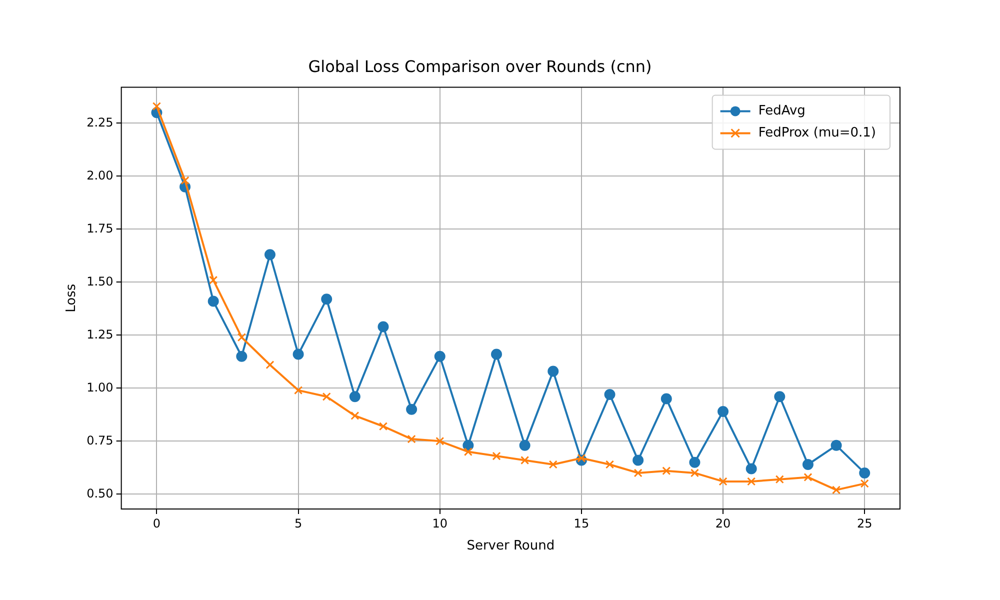 The image size is (1000, 600). What do you see at coordinates (100, 175) in the screenshot?
I see `y-tick-label: 2.00` at bounding box center [100, 175].